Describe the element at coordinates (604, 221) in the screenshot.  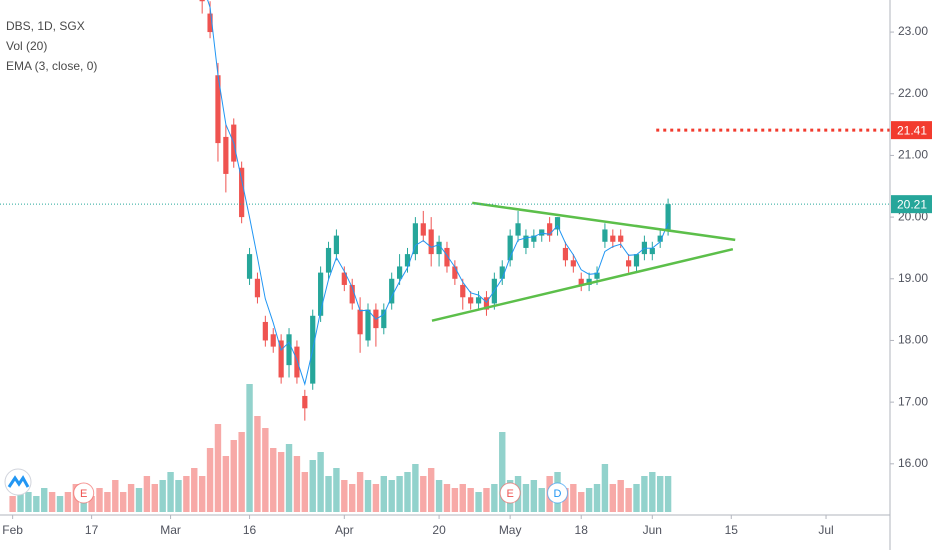
I see `trend-line` at that location.